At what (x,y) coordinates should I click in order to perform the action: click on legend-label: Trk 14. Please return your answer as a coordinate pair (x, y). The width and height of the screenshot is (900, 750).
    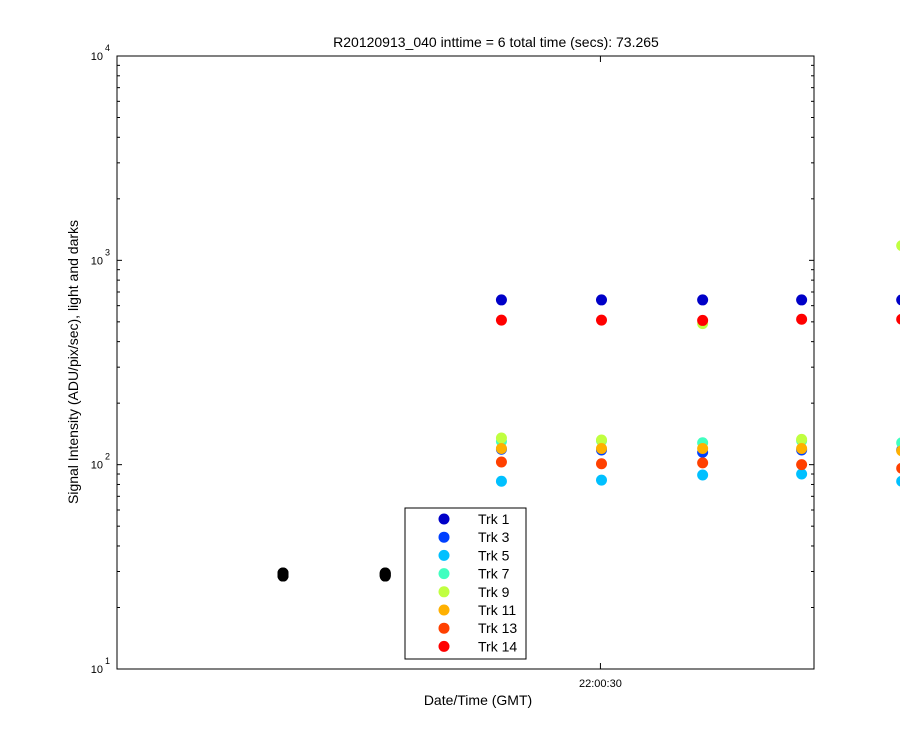
    Looking at the image, I should click on (497, 646).